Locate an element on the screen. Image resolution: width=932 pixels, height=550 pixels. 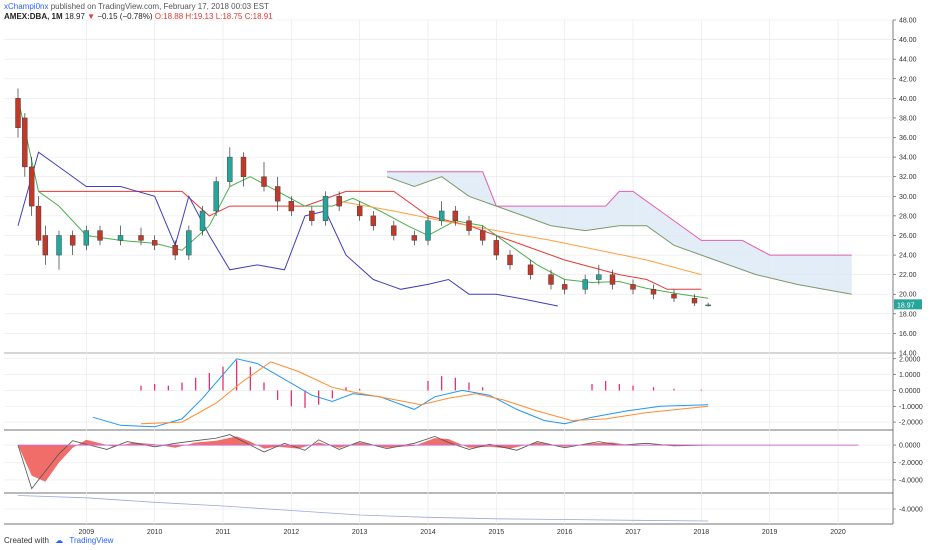
y-tick-label: 30.00 is located at coordinates (908, 197).